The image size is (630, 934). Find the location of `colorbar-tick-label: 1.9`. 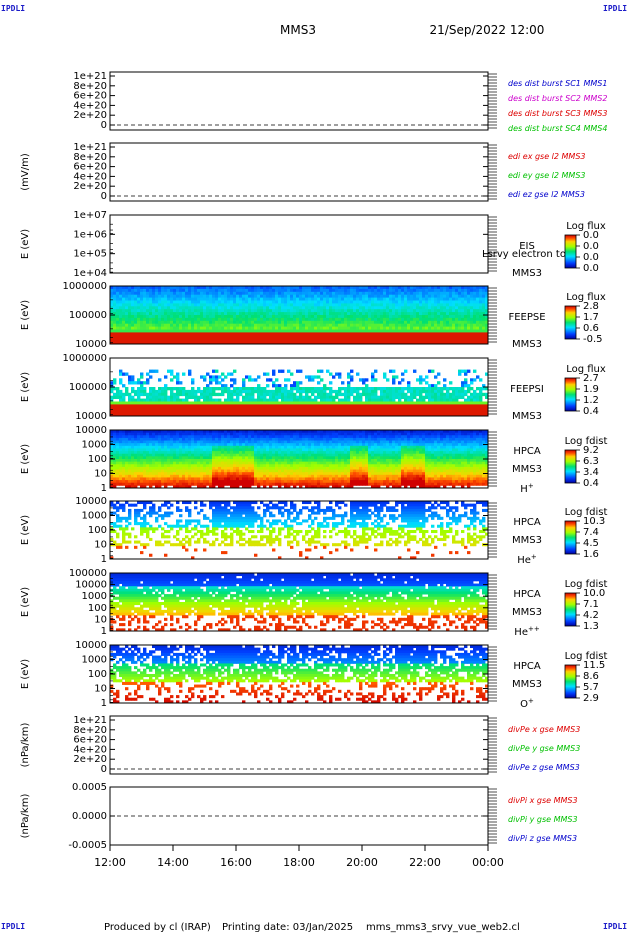

colorbar-tick-label: 1.9 is located at coordinates (591, 389).